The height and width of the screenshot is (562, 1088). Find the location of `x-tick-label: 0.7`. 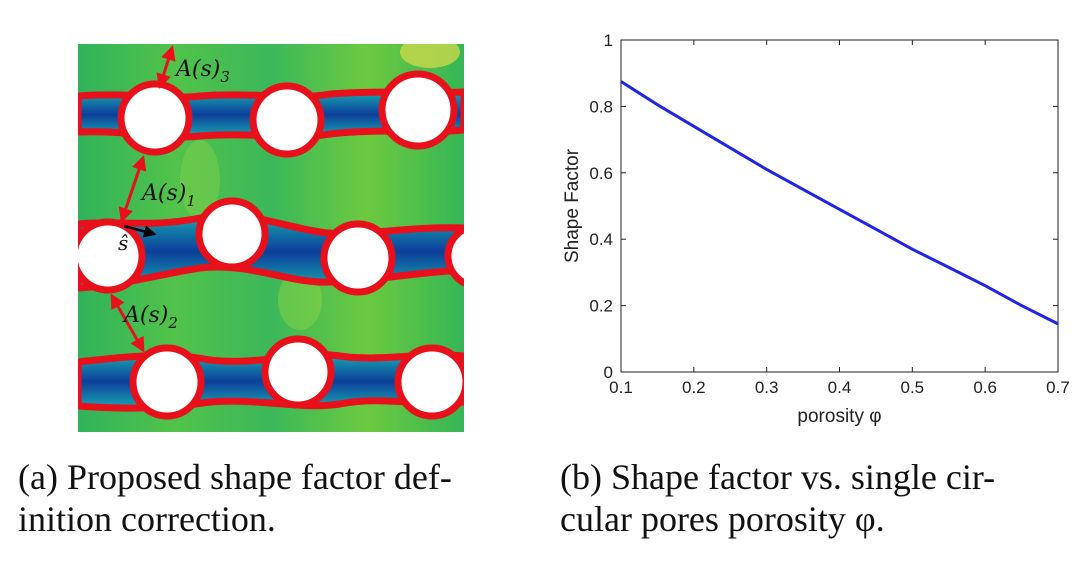

x-tick-label: 0.7 is located at coordinates (1058, 387).